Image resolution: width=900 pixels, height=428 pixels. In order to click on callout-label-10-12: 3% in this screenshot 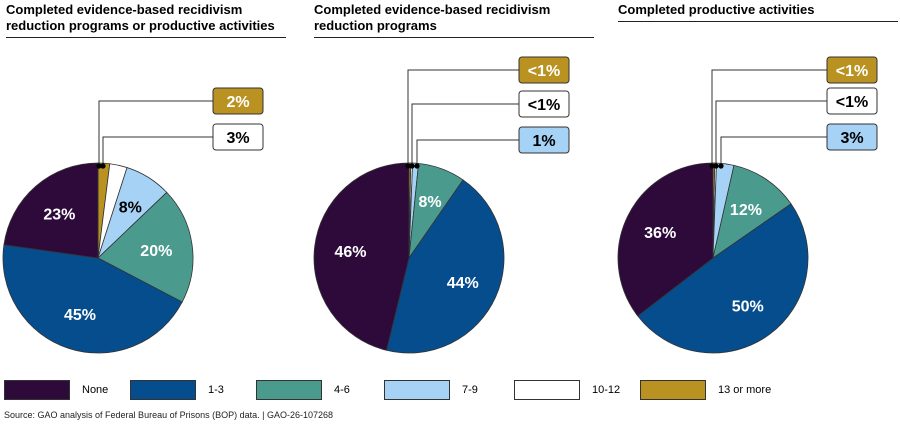, I will do `click(237, 138)`.